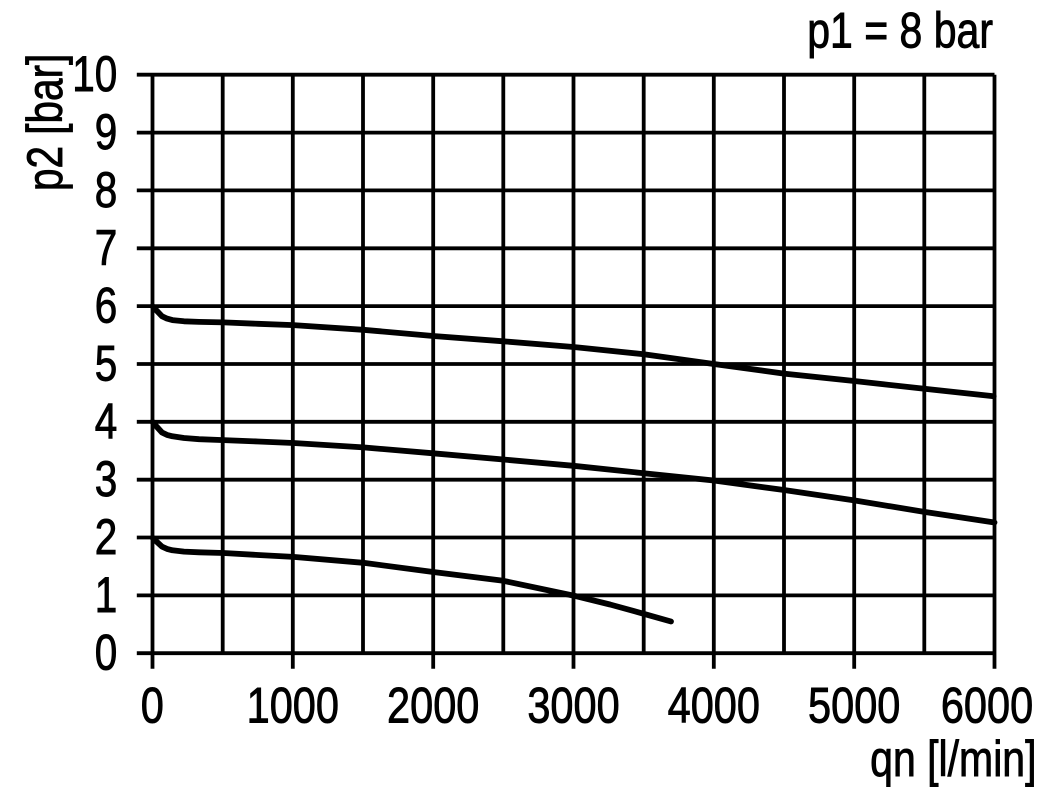  Describe the element at coordinates (714, 705) in the screenshot. I see `svg-text: 4000` at that location.